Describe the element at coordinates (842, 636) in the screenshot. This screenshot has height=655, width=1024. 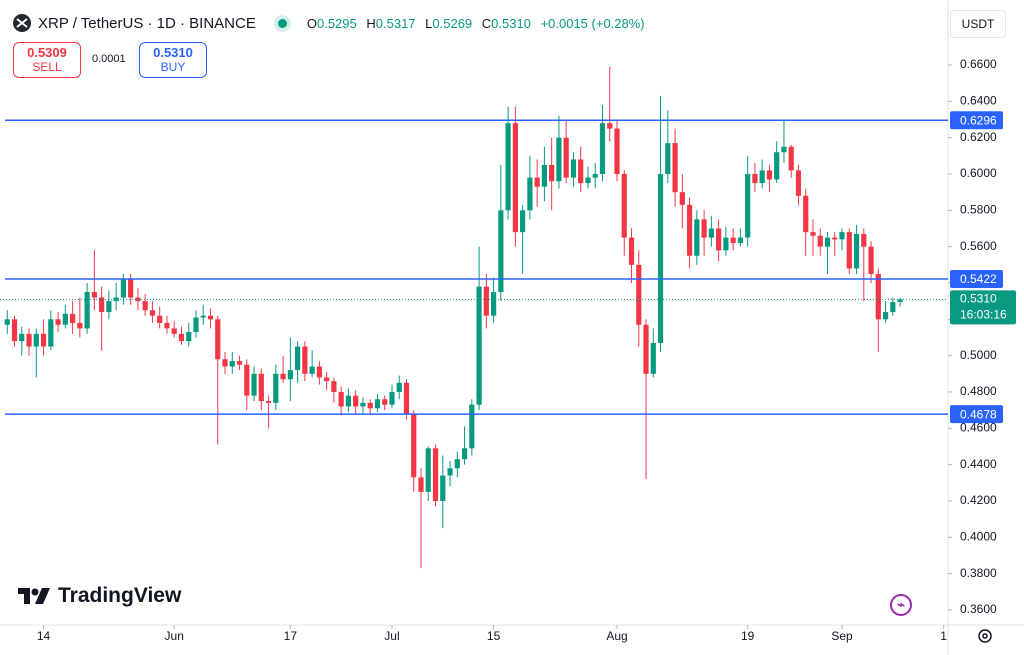
I see `x-tick-label: Sep` at that location.